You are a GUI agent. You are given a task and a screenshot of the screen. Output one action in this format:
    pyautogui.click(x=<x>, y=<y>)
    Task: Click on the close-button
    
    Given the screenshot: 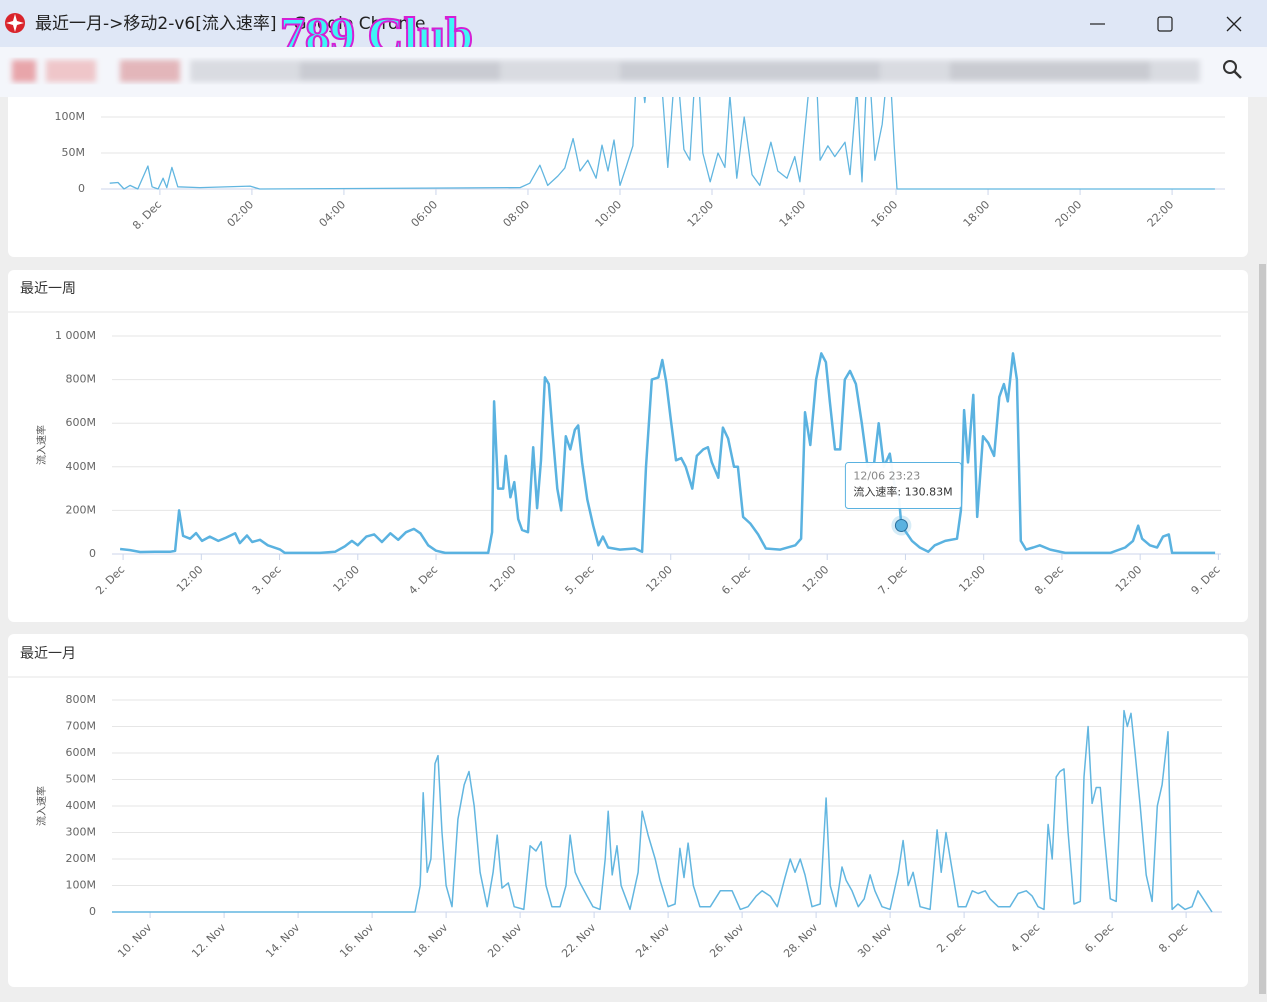 What is the action you would take?
    pyautogui.click(x=1234, y=24)
    